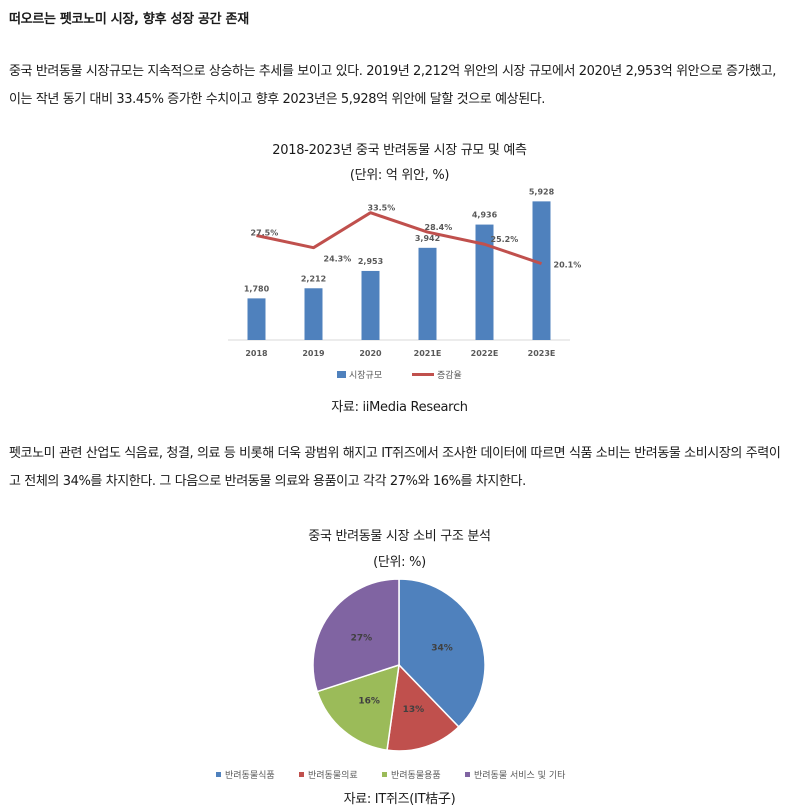  I want to click on bar-data-label: 1,780, so click(257, 288).